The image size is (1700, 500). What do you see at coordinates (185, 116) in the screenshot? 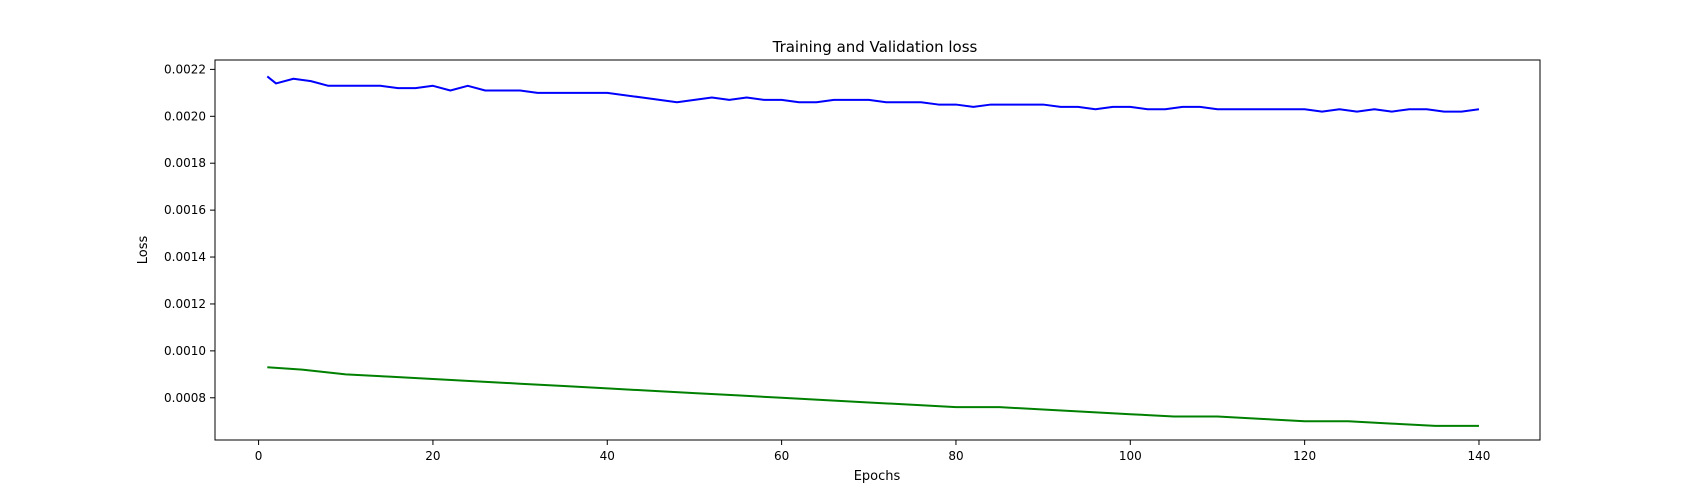
I see `y-tick-label: 0.0020` at bounding box center [185, 116].